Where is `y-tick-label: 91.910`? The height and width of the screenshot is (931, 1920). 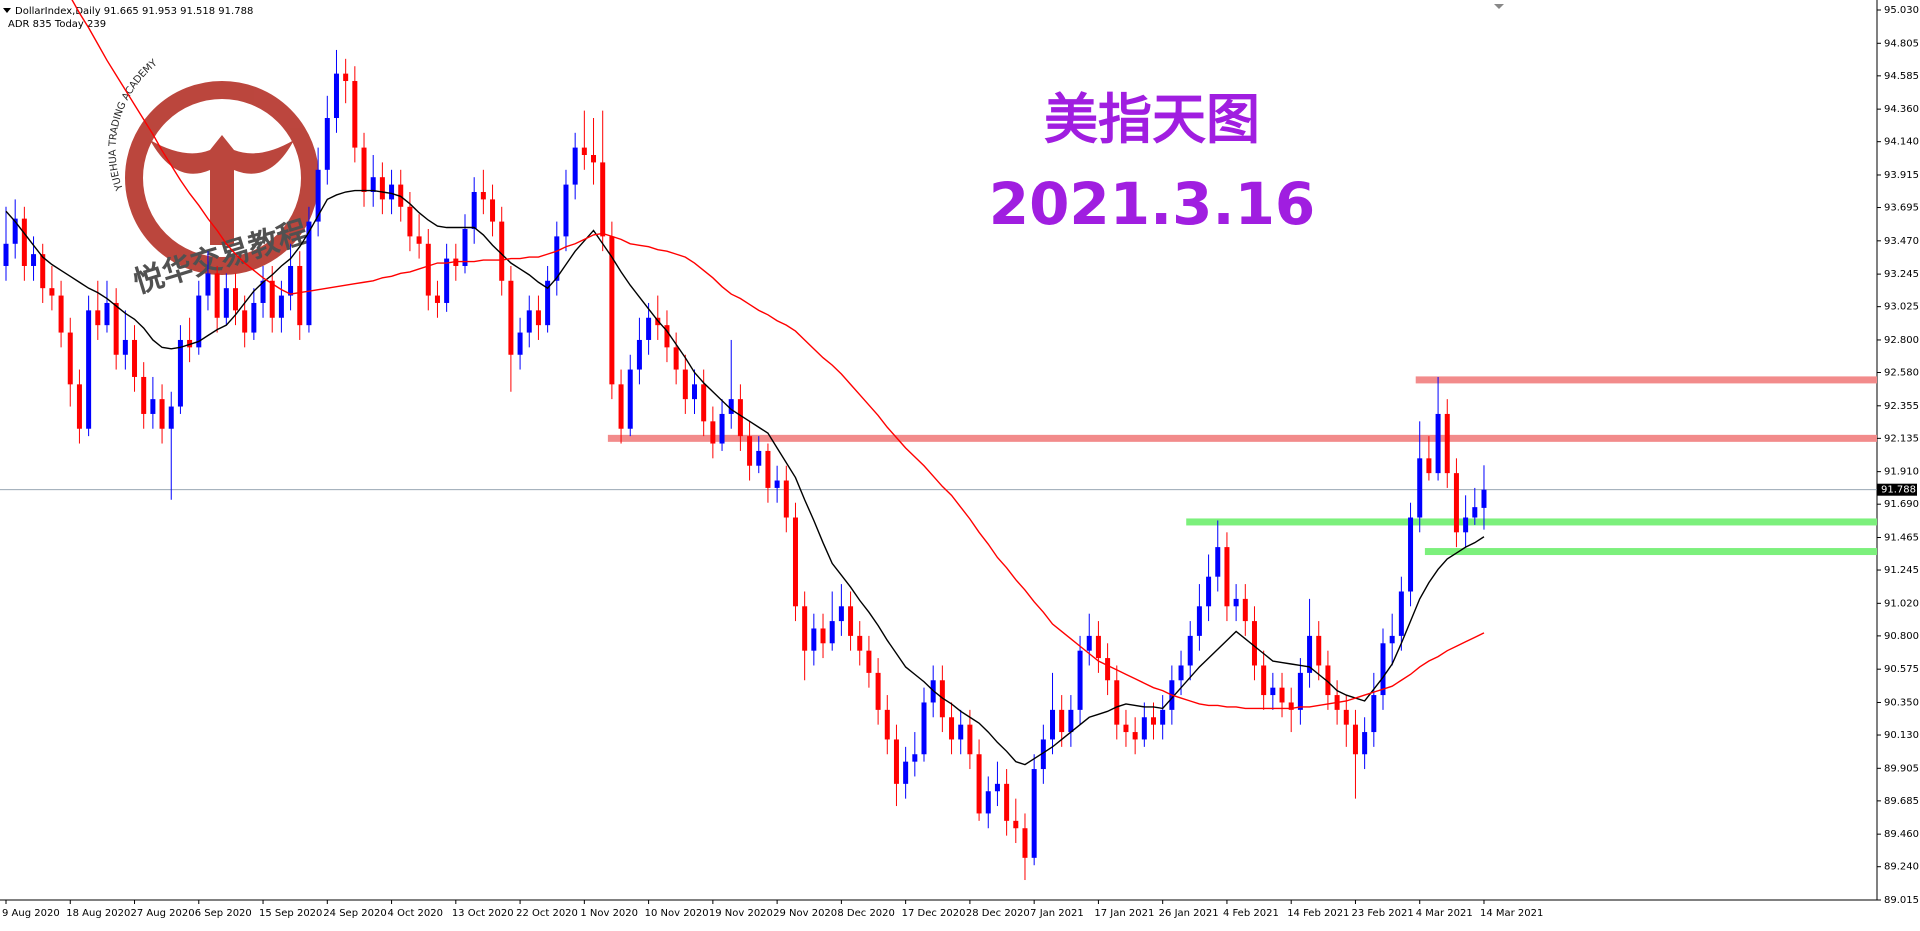 y-tick-label: 91.910 is located at coordinates (1901, 472).